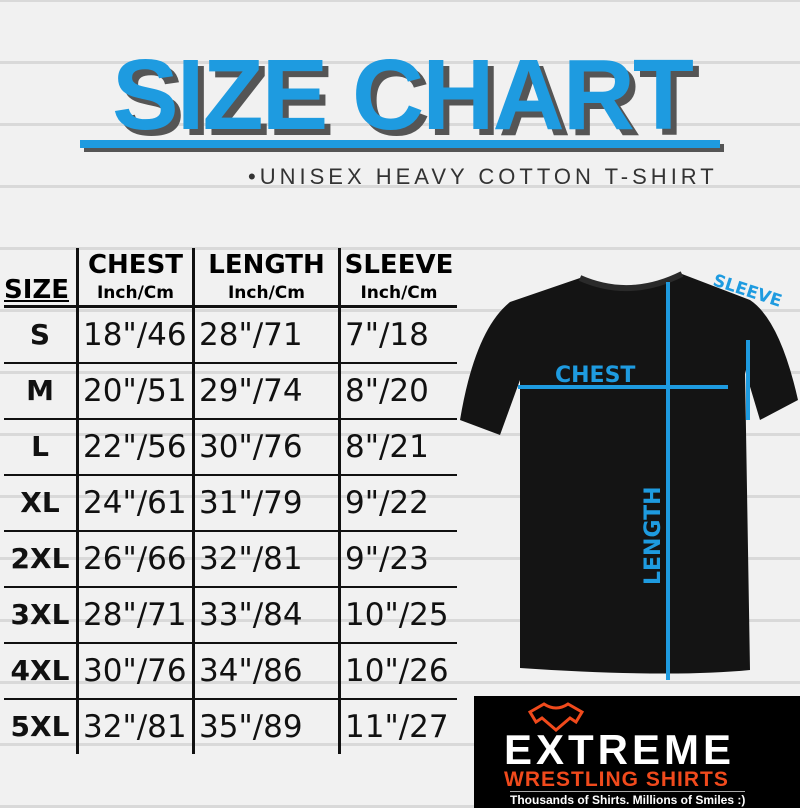  Describe the element at coordinates (41, 670) in the screenshot. I see `size-cell: 4XL` at that location.